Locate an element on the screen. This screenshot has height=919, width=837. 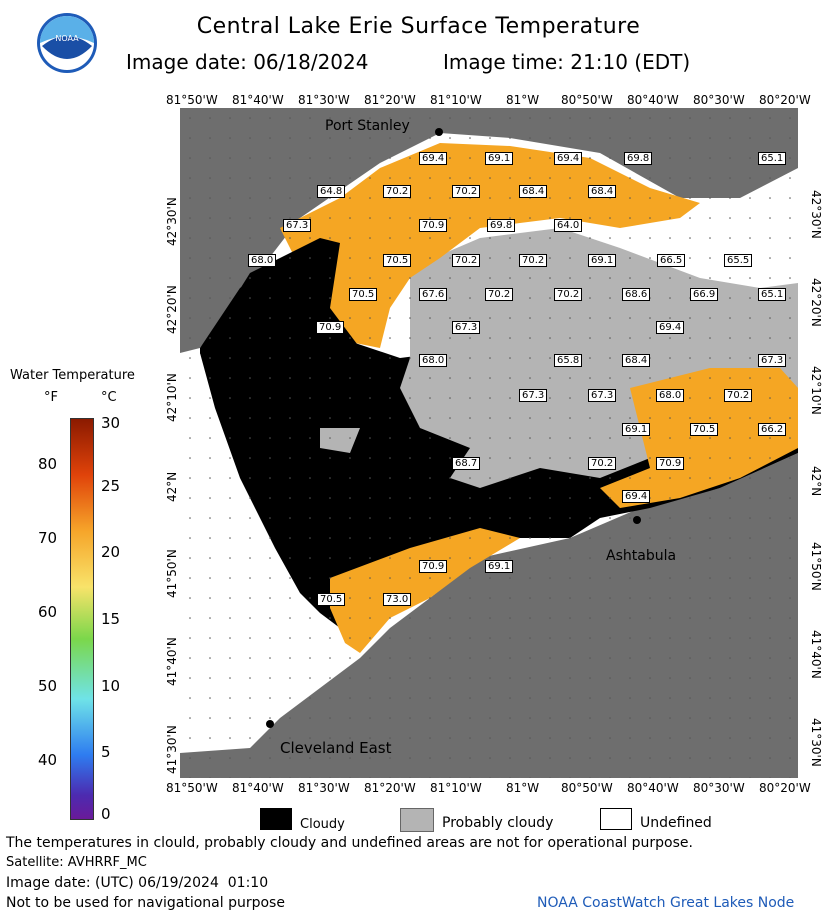
temp-label: 66.5 is located at coordinates (671, 260).